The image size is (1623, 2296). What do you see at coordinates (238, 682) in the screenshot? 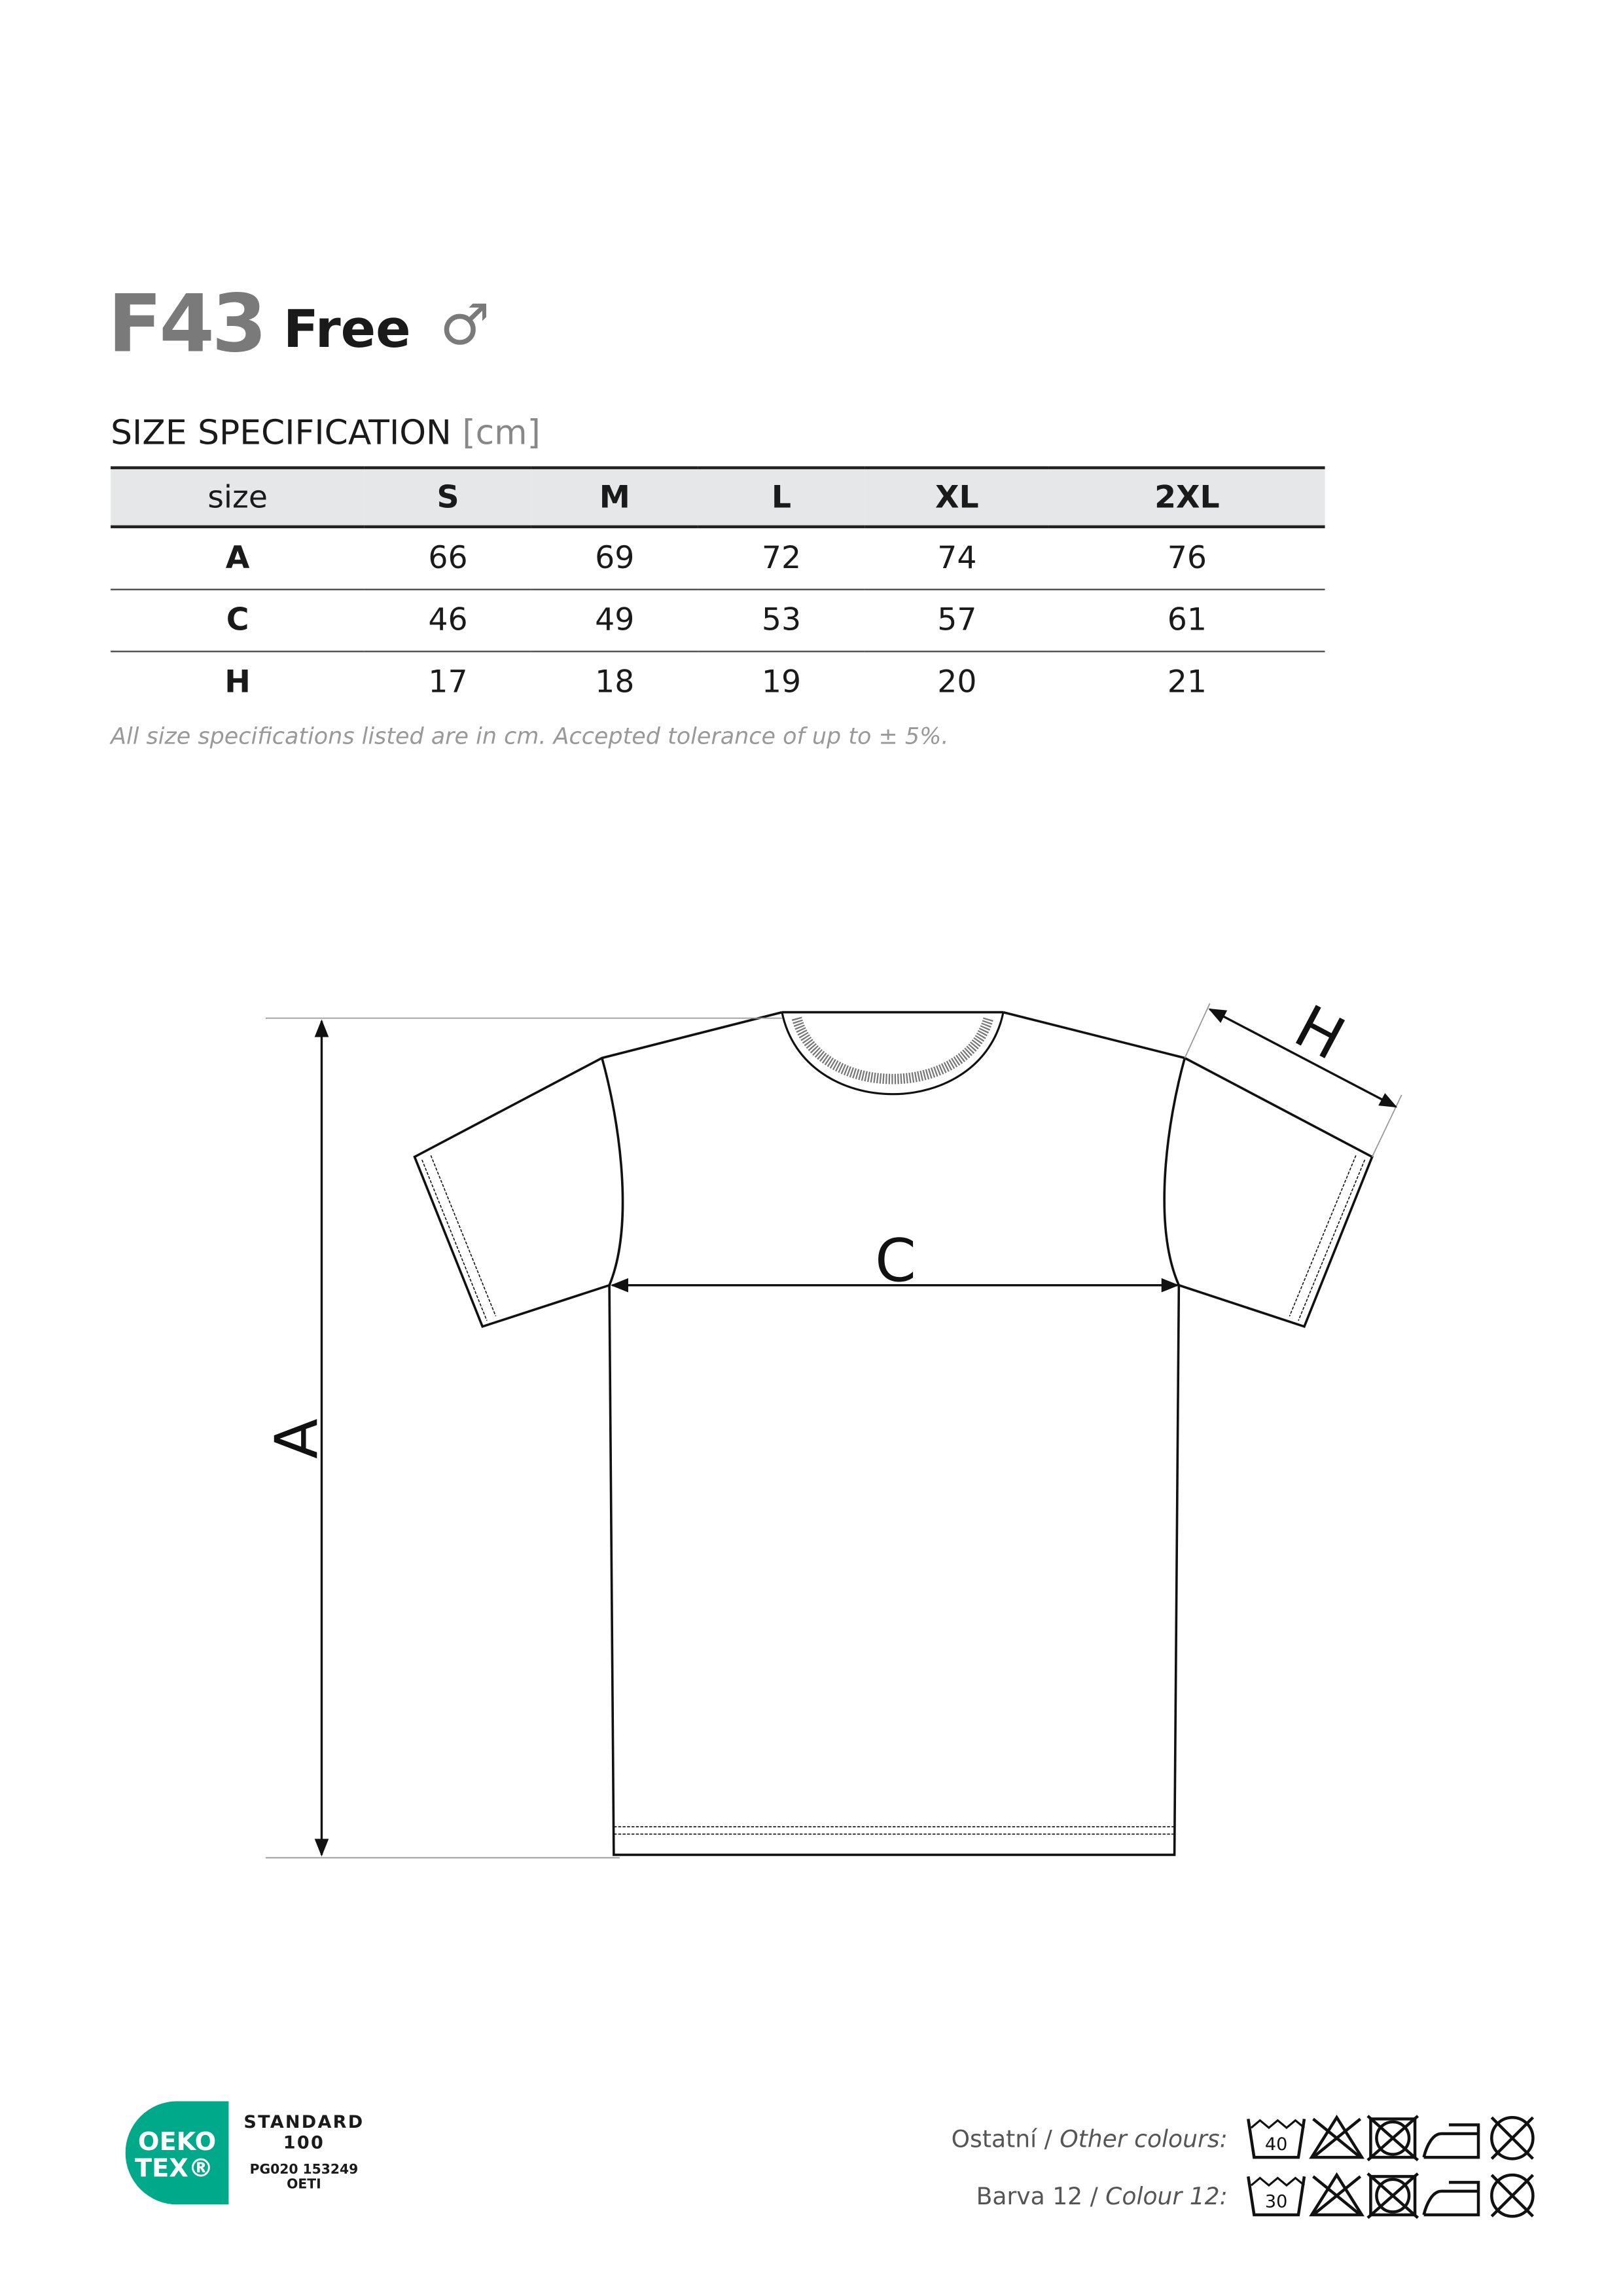
I see `row-label: H` at bounding box center [238, 682].